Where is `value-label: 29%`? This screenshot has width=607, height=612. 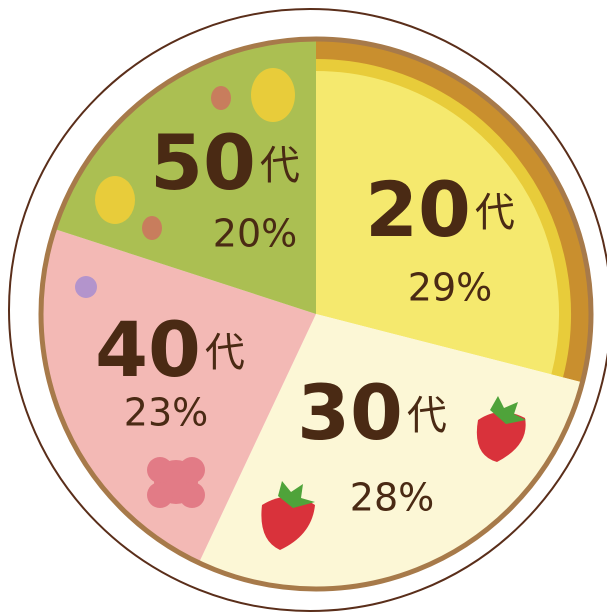 value-label: 29% is located at coordinates (450, 288).